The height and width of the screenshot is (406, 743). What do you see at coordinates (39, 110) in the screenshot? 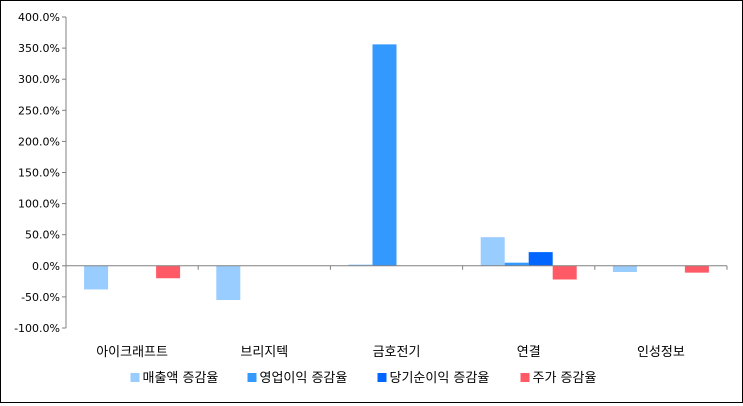
I see `y-tick-label: 250.0%` at bounding box center [39, 110].